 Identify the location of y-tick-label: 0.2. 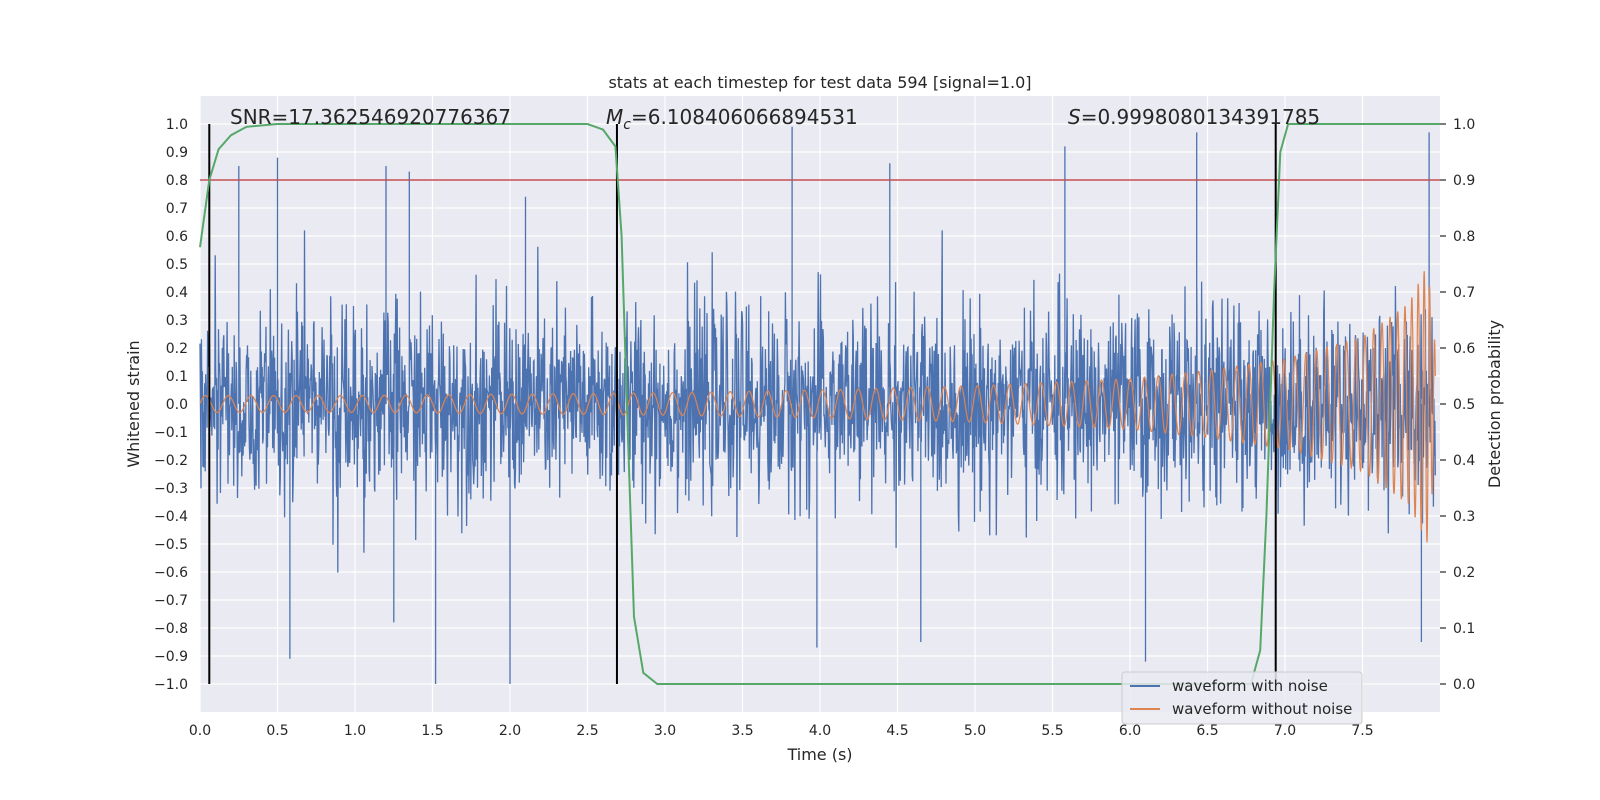
(177, 349).